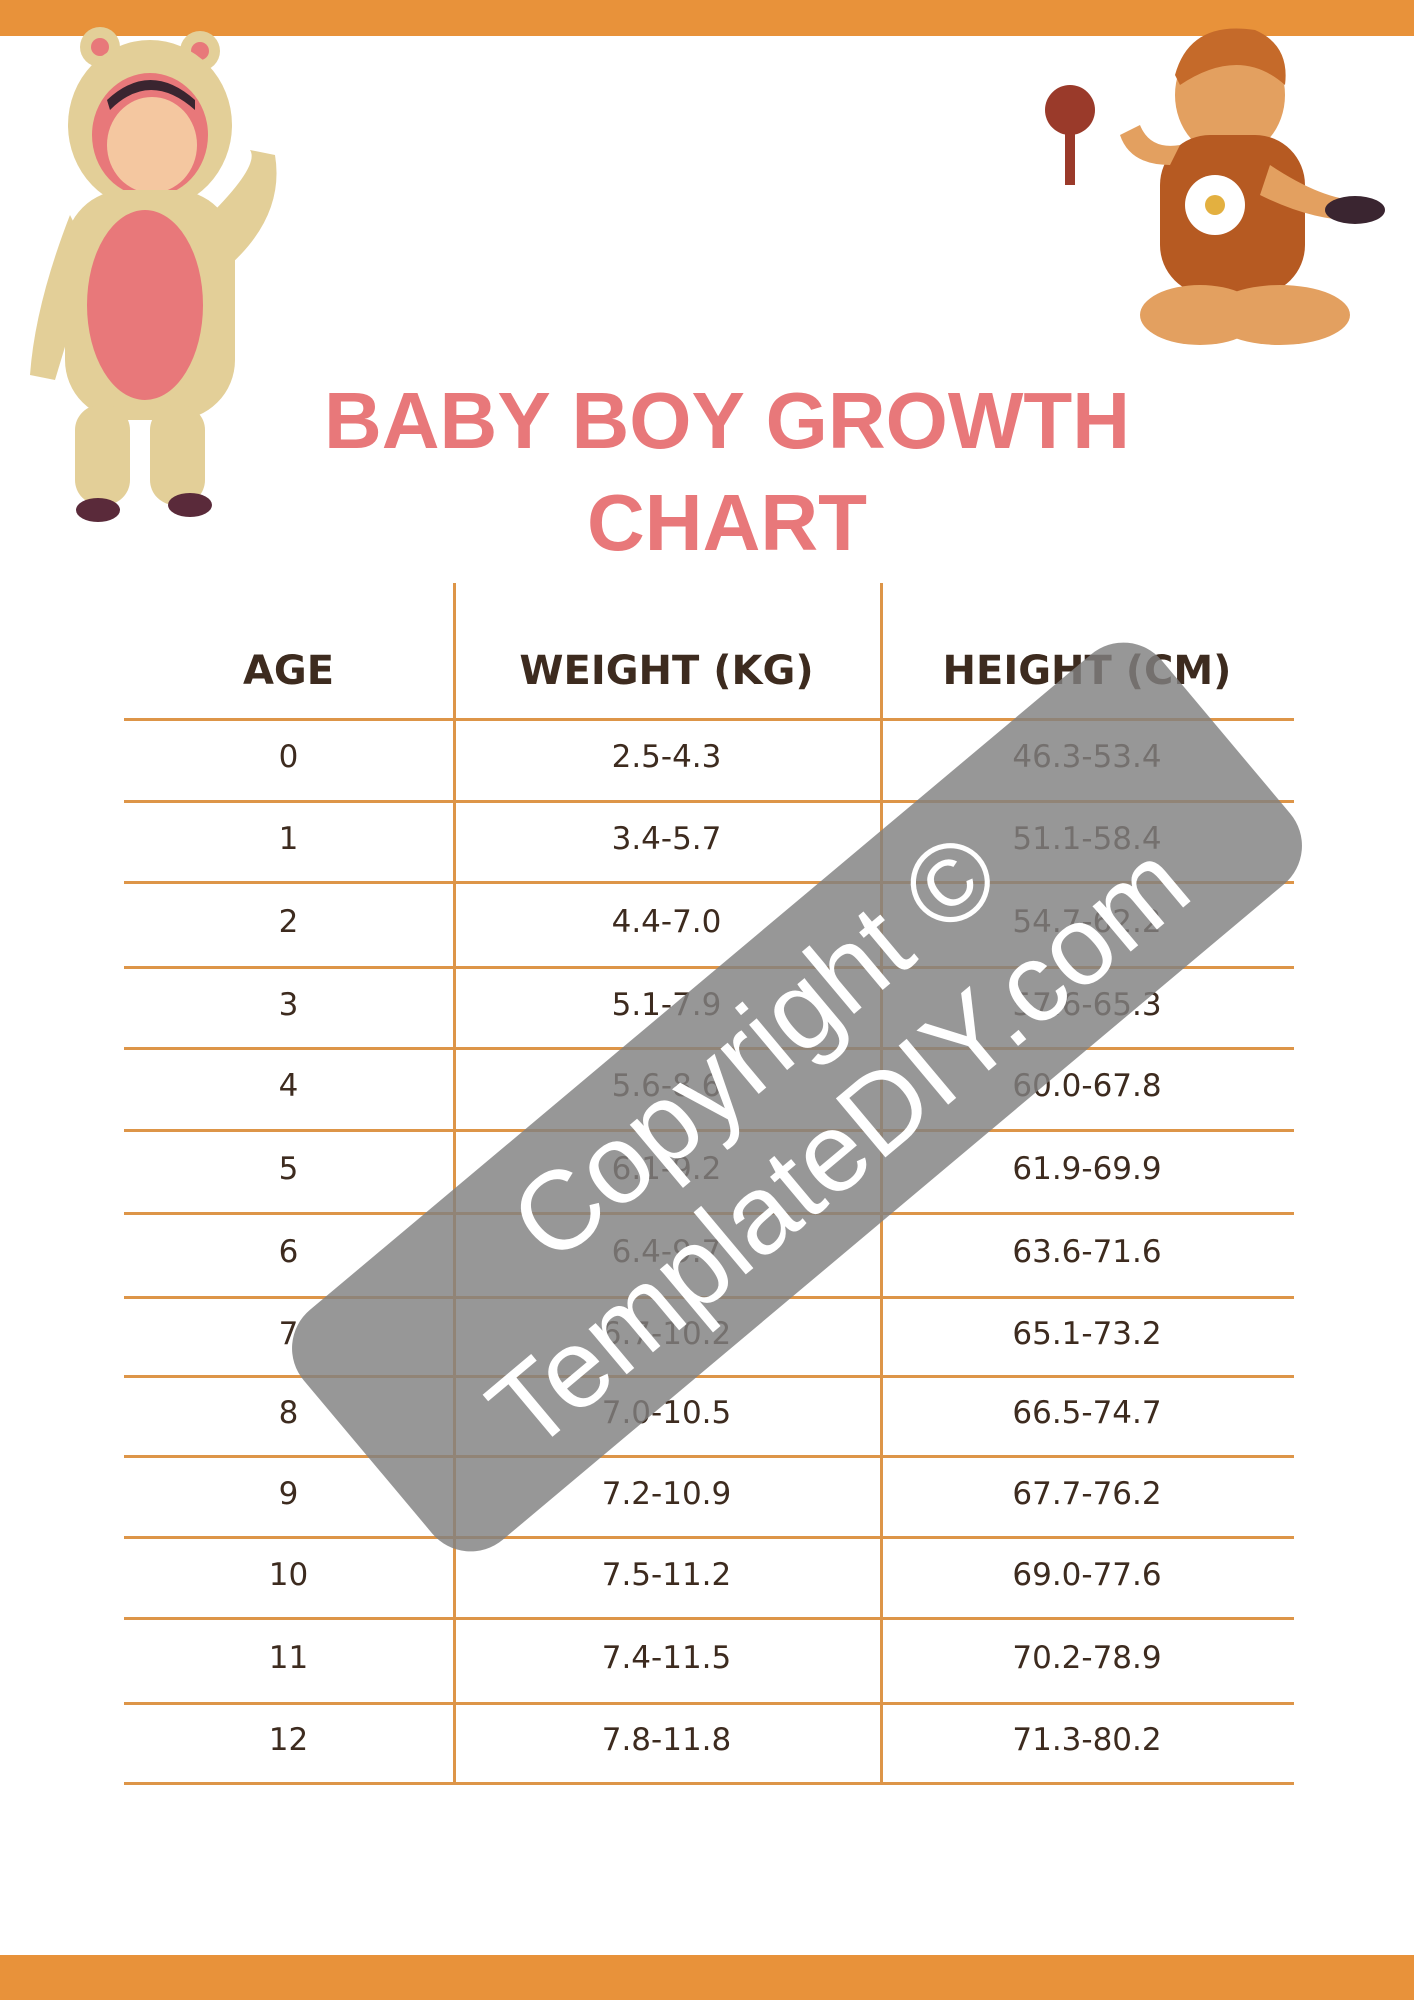 The height and width of the screenshot is (2000, 1414). Describe the element at coordinates (288, 1004) in the screenshot. I see `age-cell: 3` at that location.